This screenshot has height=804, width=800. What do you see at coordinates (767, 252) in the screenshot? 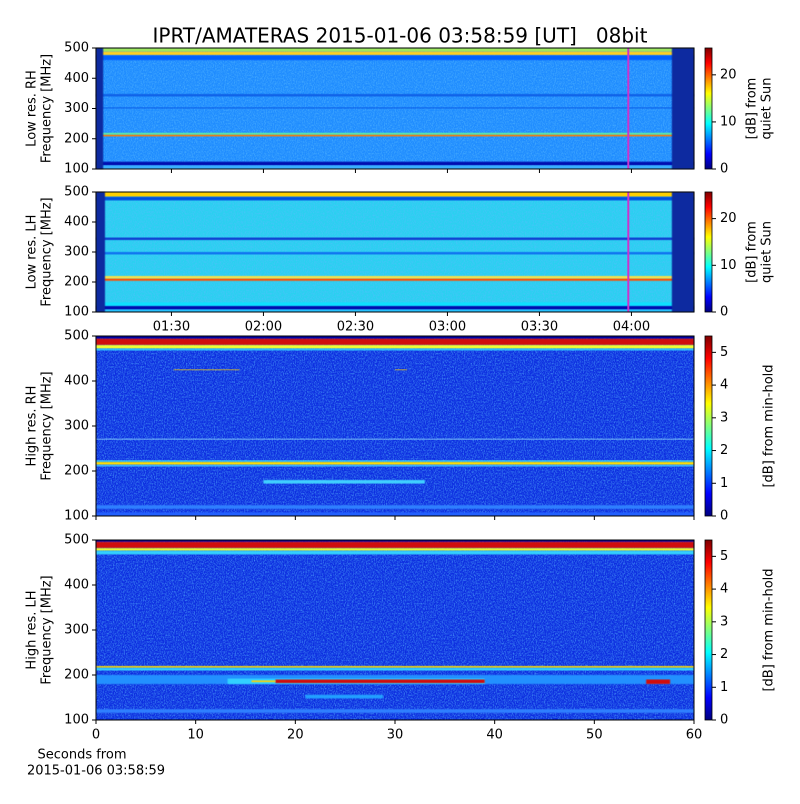
I see `colorbar-label: quiet Sun` at bounding box center [767, 252].